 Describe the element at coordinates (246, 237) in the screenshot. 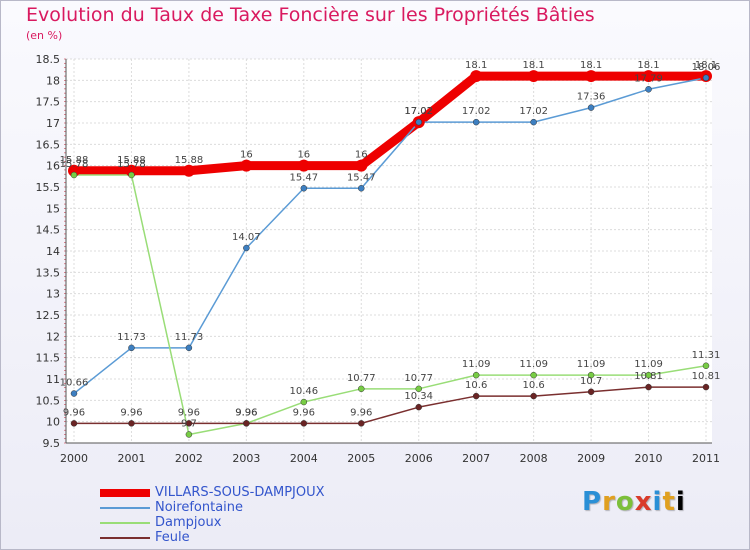

I see `data-label: 14.07` at that location.